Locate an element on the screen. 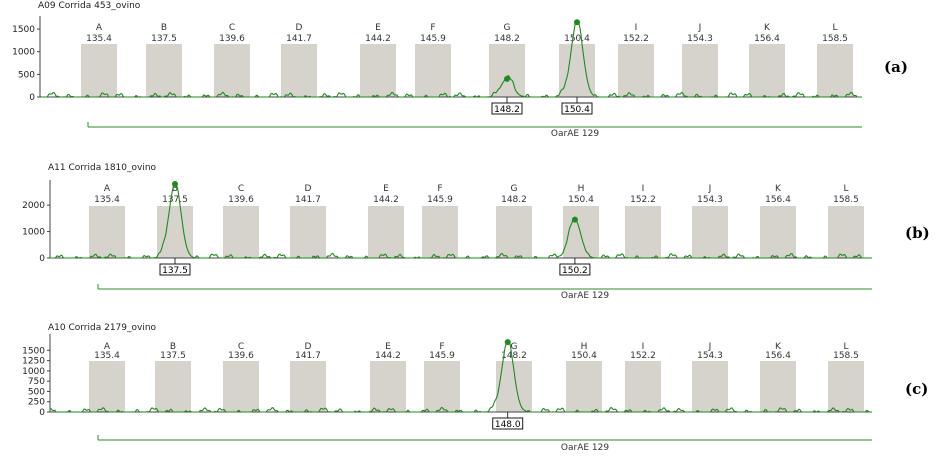 Image resolution: width=951 pixels, height=460 pixels. panel-title: A10 Corrida 2179_ovino is located at coordinates (102, 328).